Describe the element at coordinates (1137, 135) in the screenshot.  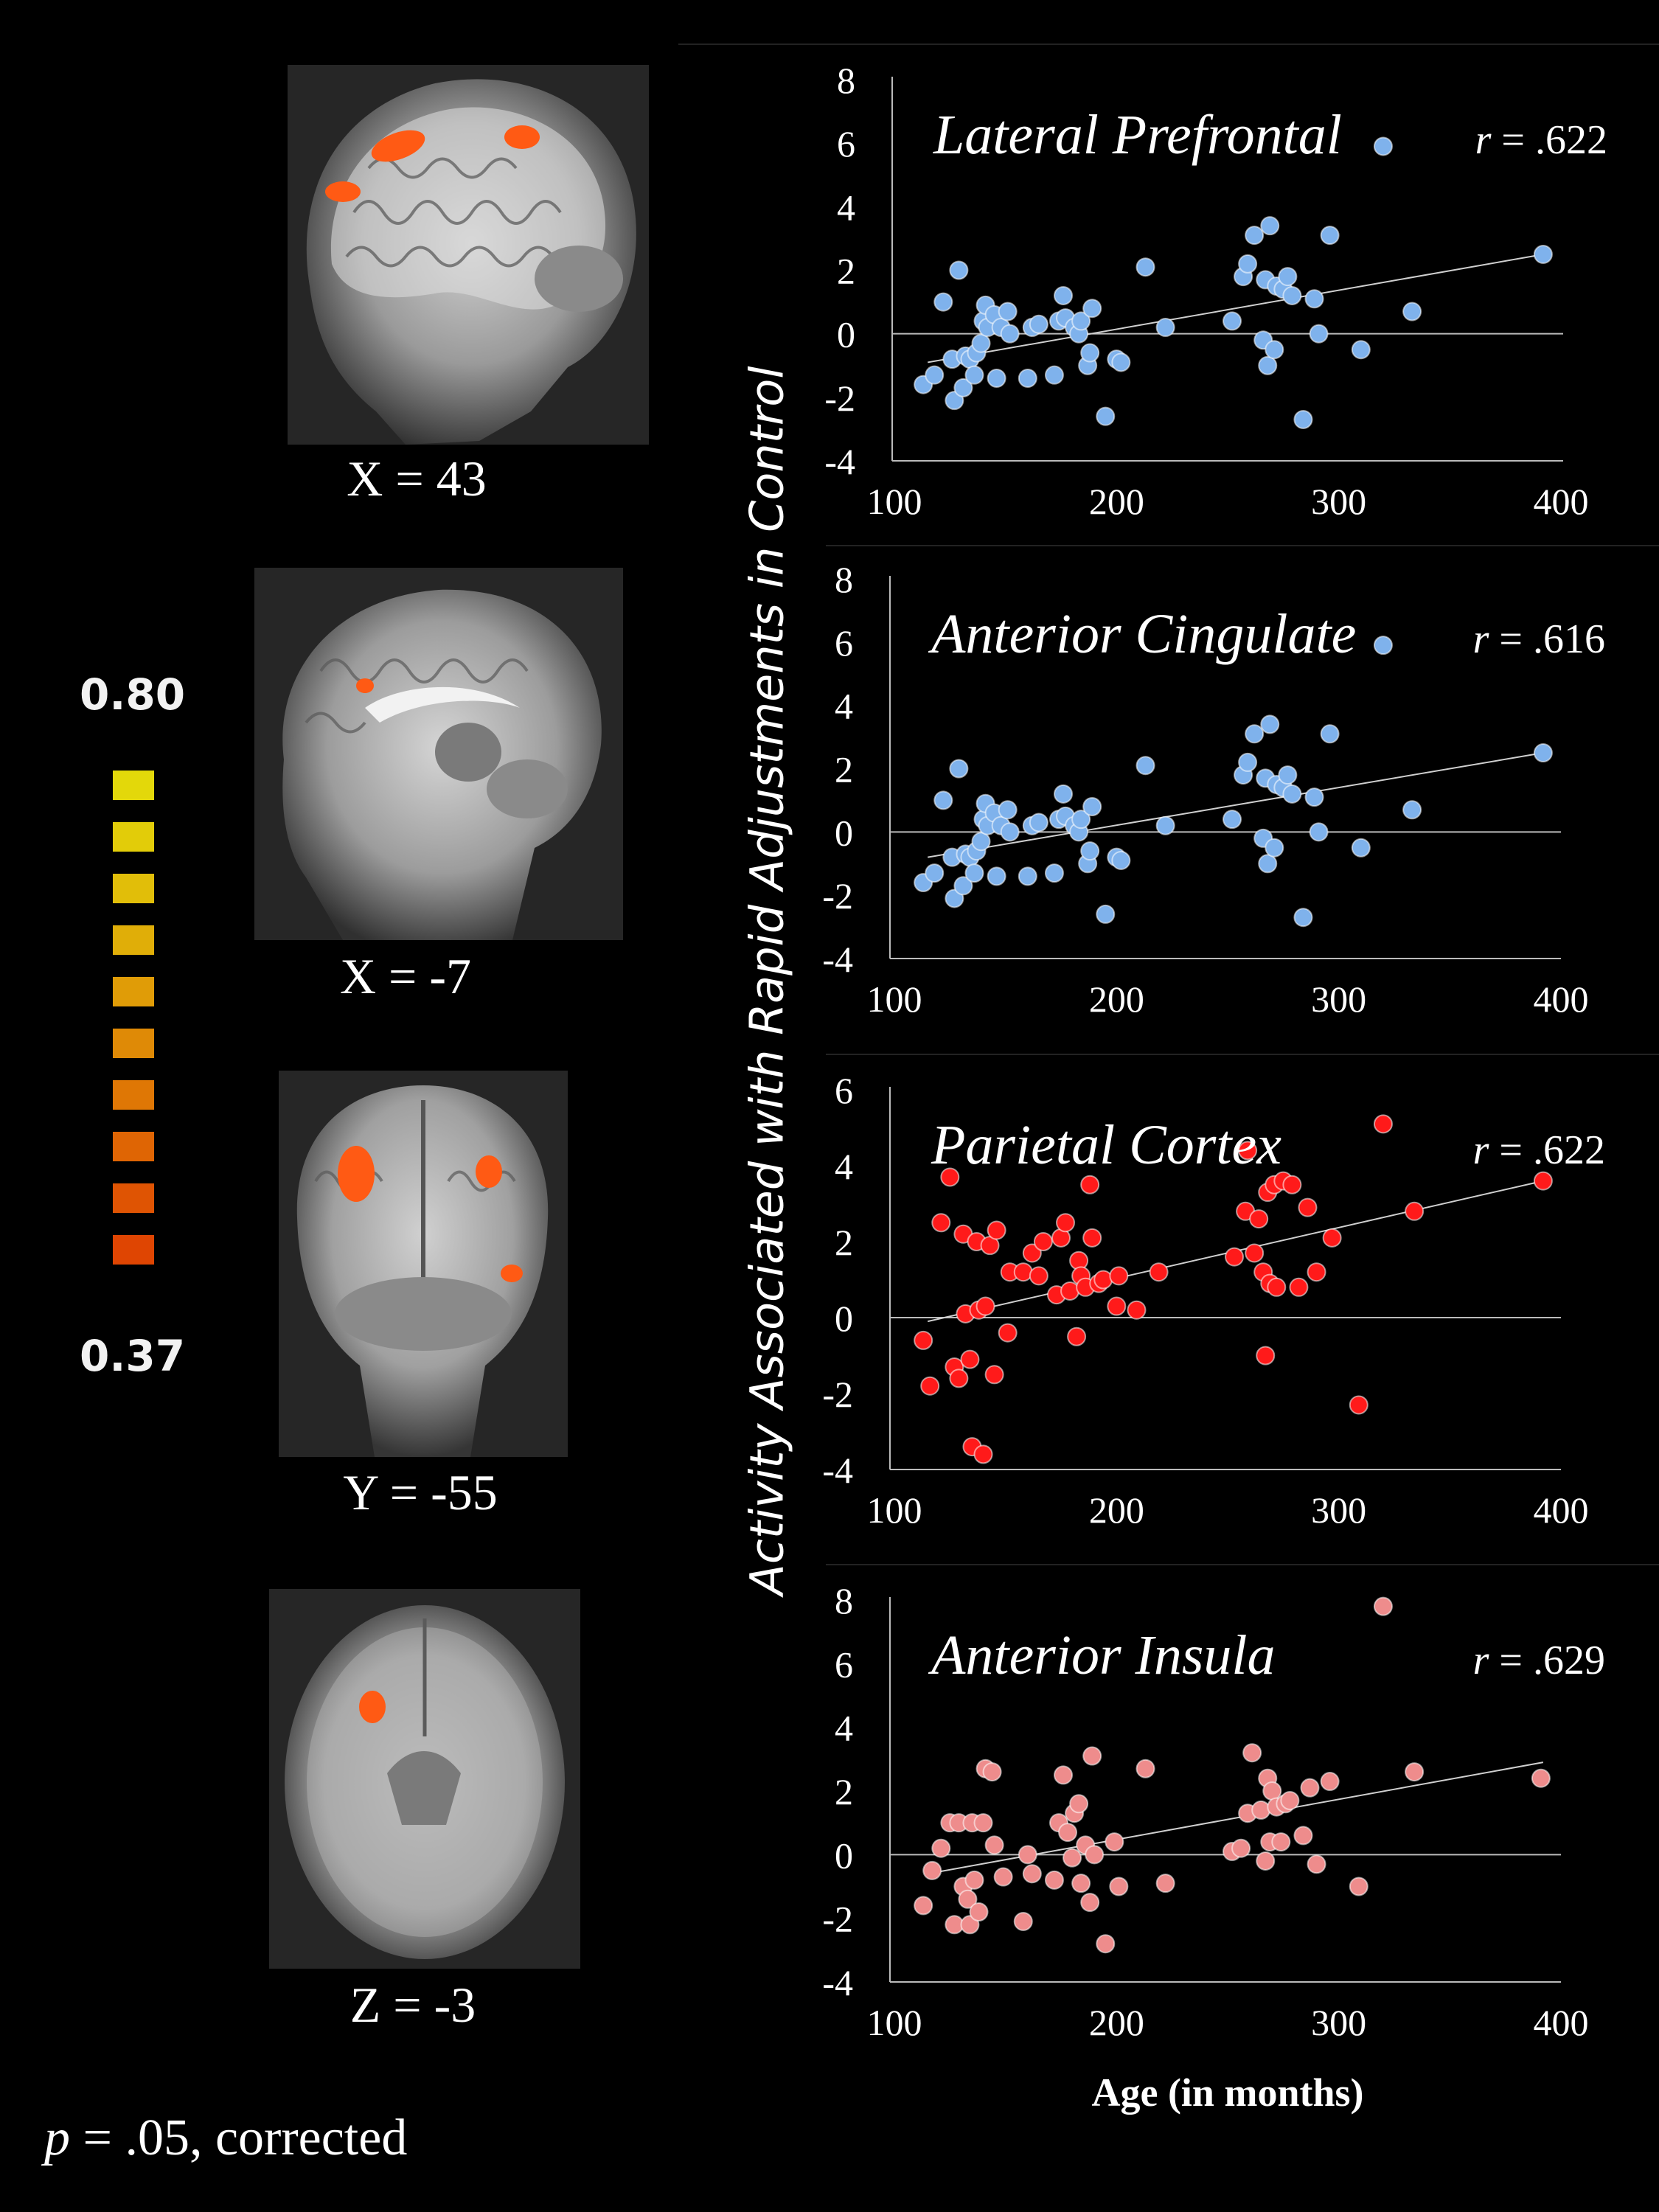
I see `chart-title: Lateral Prefrontal` at that location.